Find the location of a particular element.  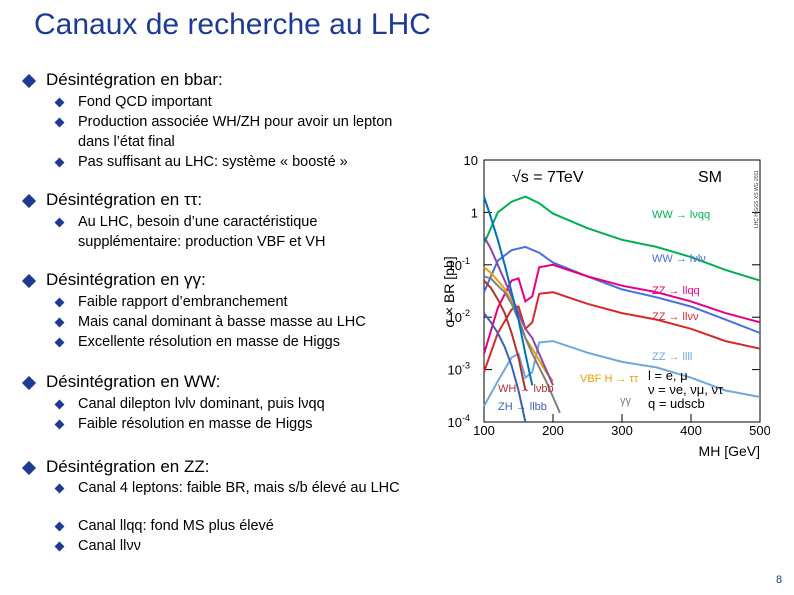

y-tick-exponent: -3 is located at coordinates (466, 366).